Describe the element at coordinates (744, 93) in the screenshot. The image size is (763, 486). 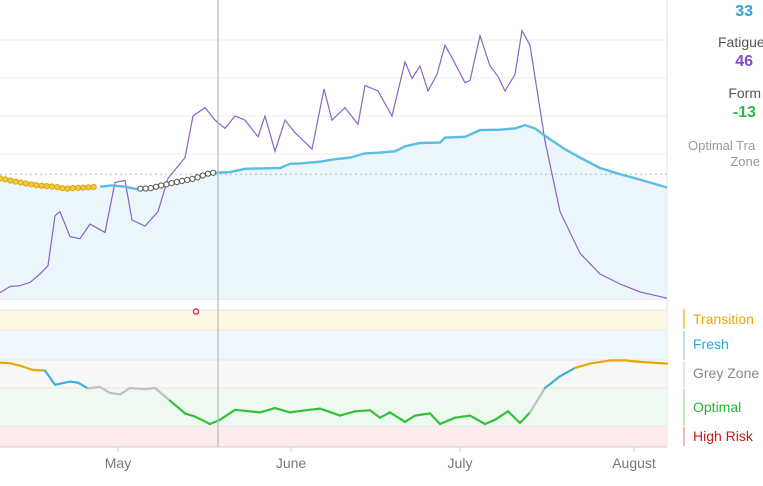
I see `form-label: Form` at that location.